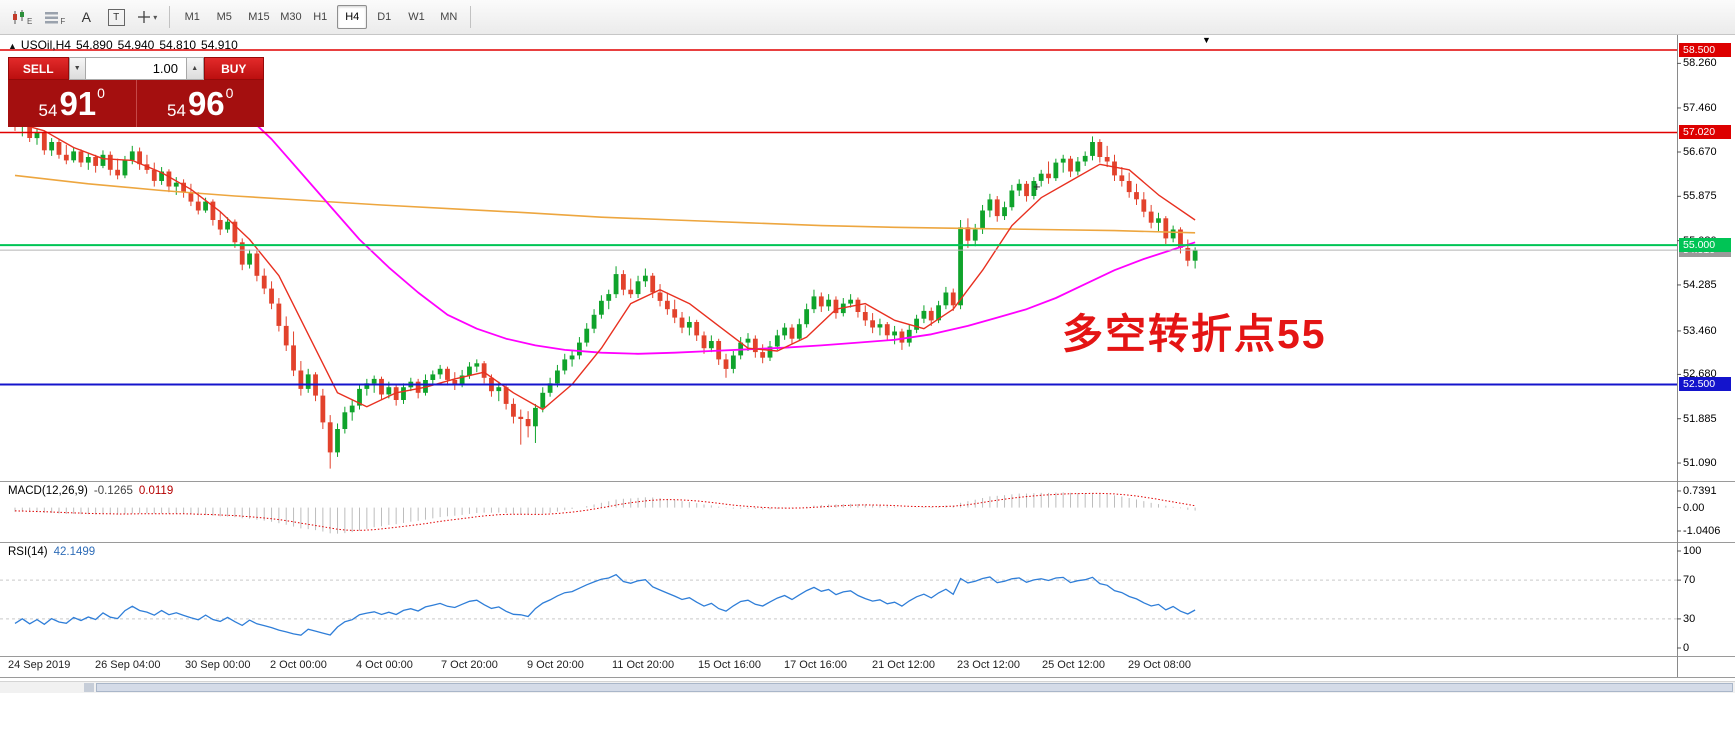  Describe the element at coordinates (78, 103) in the screenshot. I see `sell-price-digits: 91` at that location.